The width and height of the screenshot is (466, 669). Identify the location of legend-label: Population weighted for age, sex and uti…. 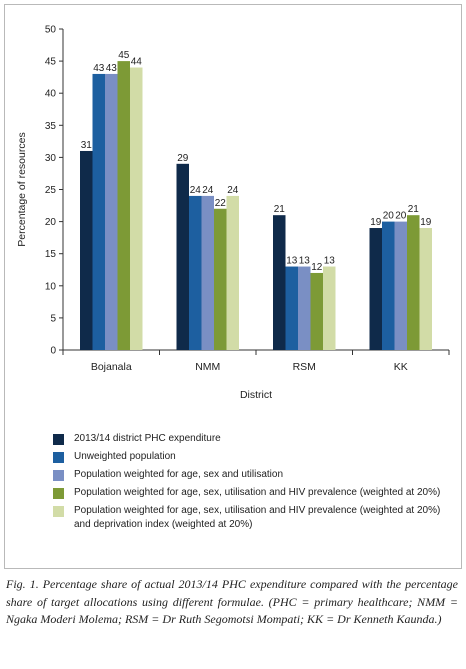
(179, 474).